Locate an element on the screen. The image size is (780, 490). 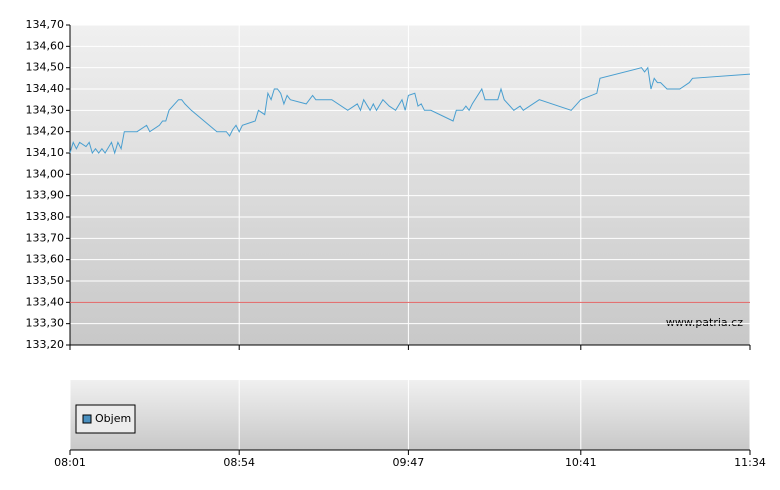
y-tick-label: 133,80 is located at coordinates (45, 216).